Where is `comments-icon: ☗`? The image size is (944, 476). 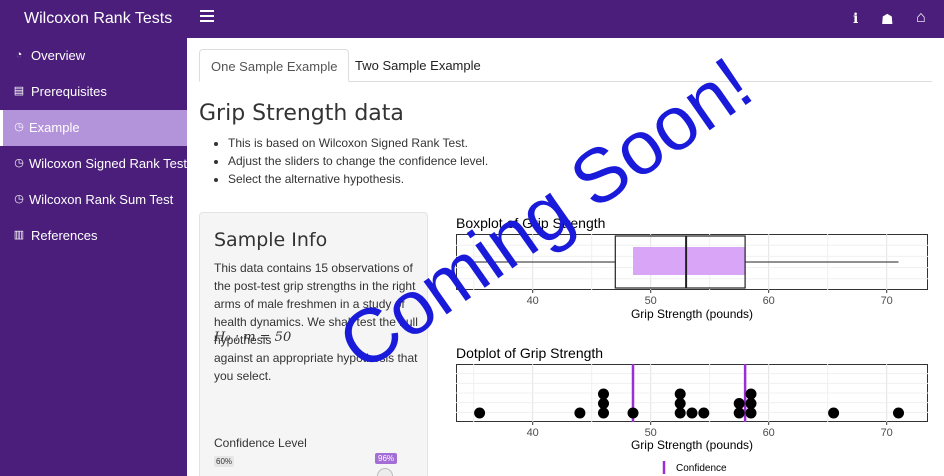 comments-icon: ☗ is located at coordinates (887, 19).